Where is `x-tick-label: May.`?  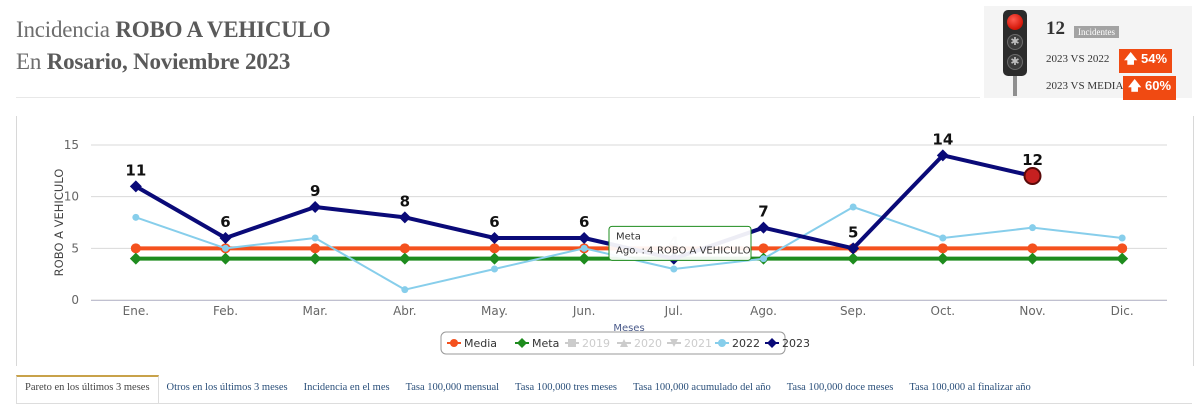
x-tick-label: May. is located at coordinates (494, 311).